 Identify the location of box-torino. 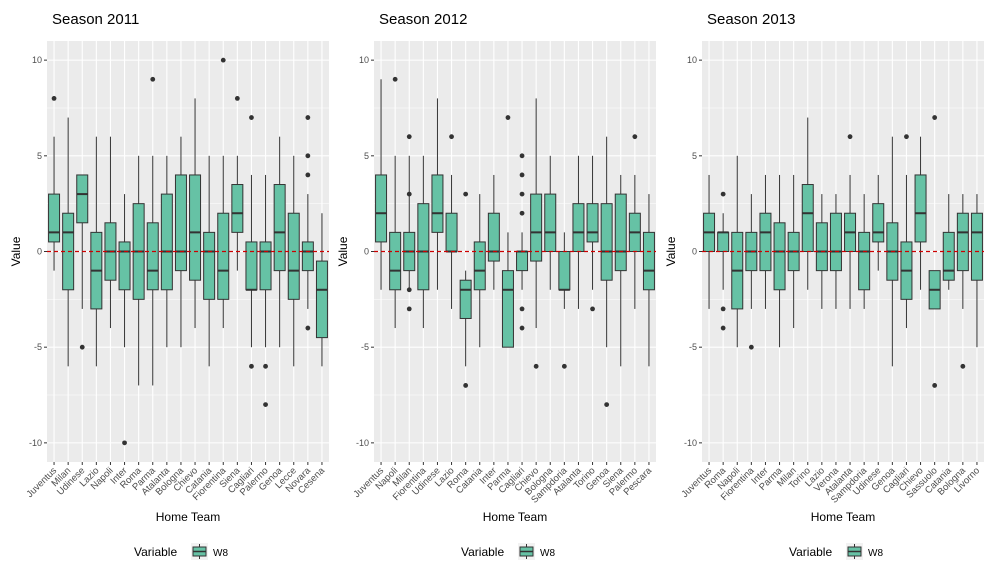
(592, 233).